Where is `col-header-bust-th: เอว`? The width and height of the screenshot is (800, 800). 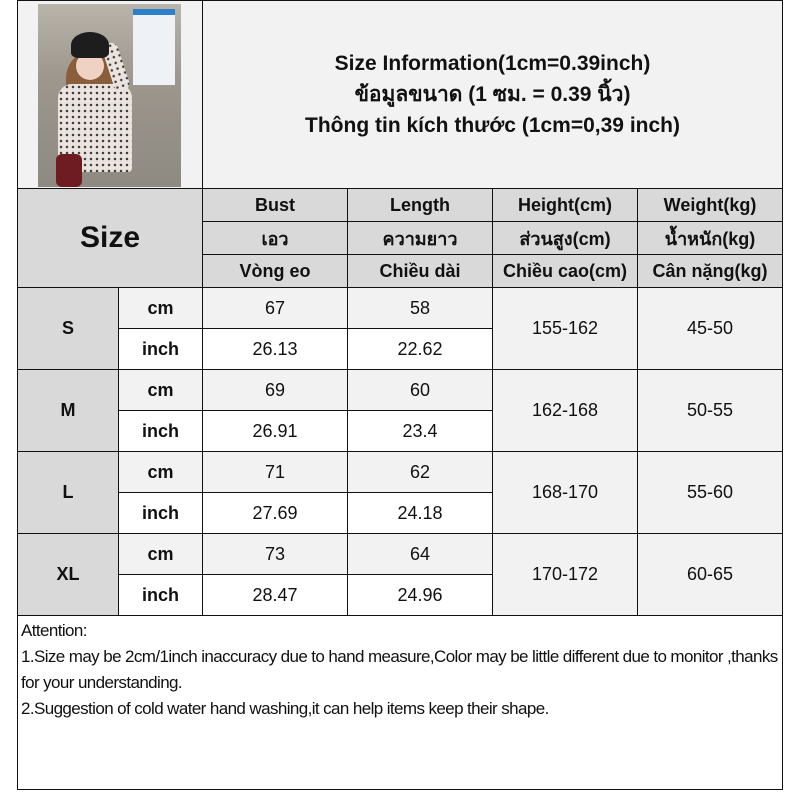 col-header-bust-th: เอว is located at coordinates (275, 238).